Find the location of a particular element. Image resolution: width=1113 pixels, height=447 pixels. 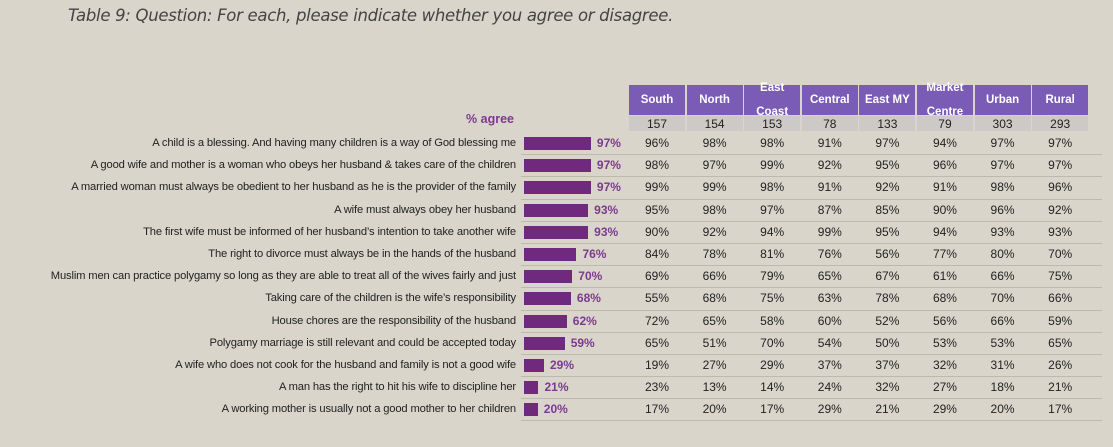

region-values: 72% 65% 58% 60% 52% 56% 66% 59% is located at coordinates (859, 321).